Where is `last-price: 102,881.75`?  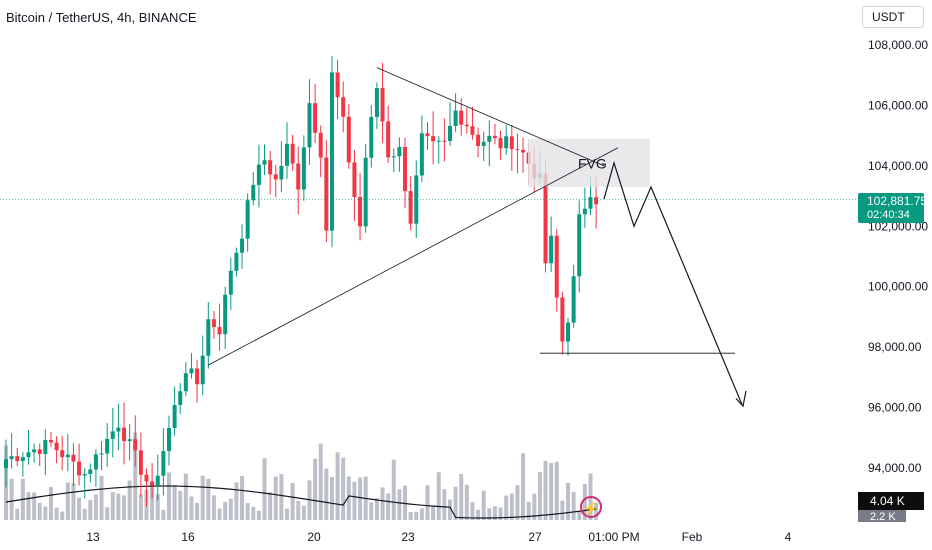
last-price: 102,881.75 is located at coordinates (897, 201).